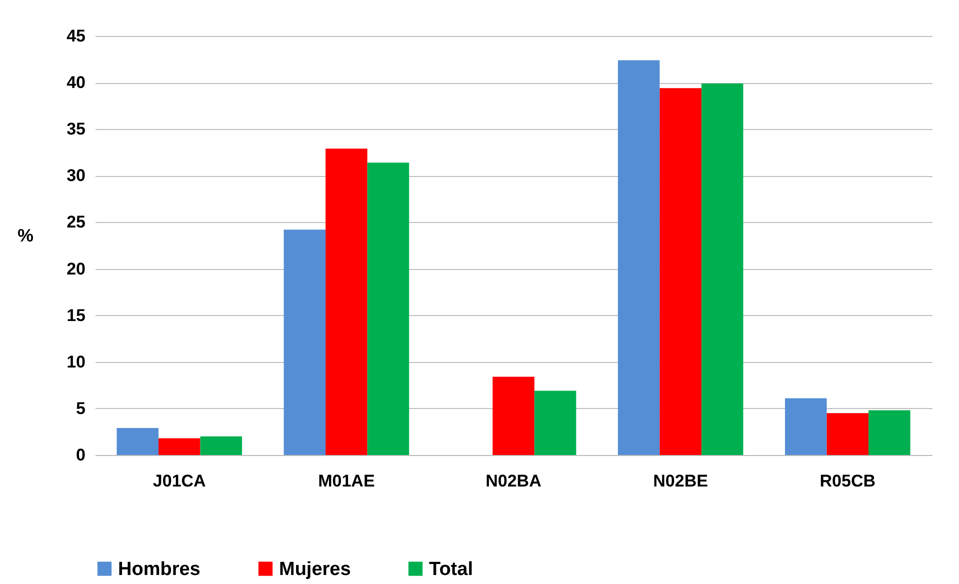 This screenshot has height=584, width=959. What do you see at coordinates (76, 176) in the screenshot?
I see `y-tick-label: 30` at bounding box center [76, 176].